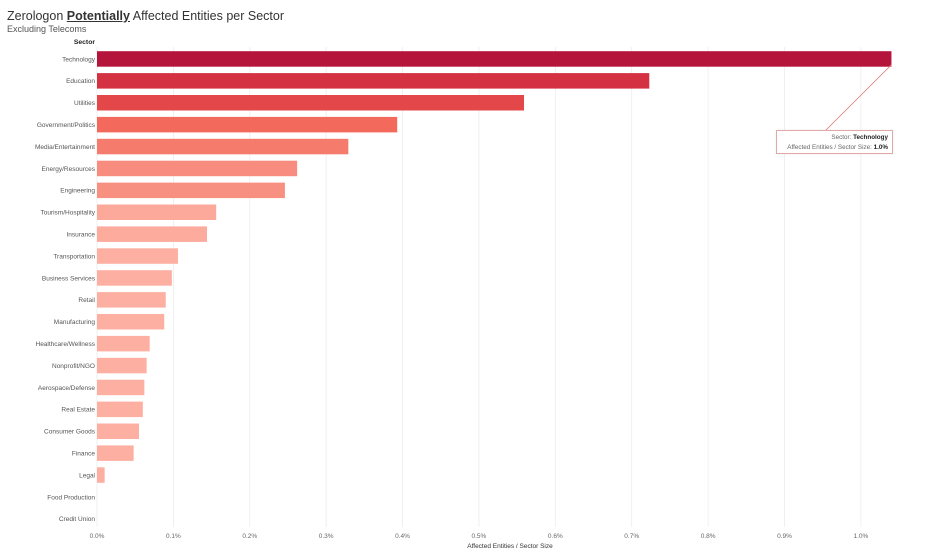  What do you see at coordinates (249, 536) in the screenshot?
I see `x-tick-label: 0.2%` at bounding box center [249, 536].